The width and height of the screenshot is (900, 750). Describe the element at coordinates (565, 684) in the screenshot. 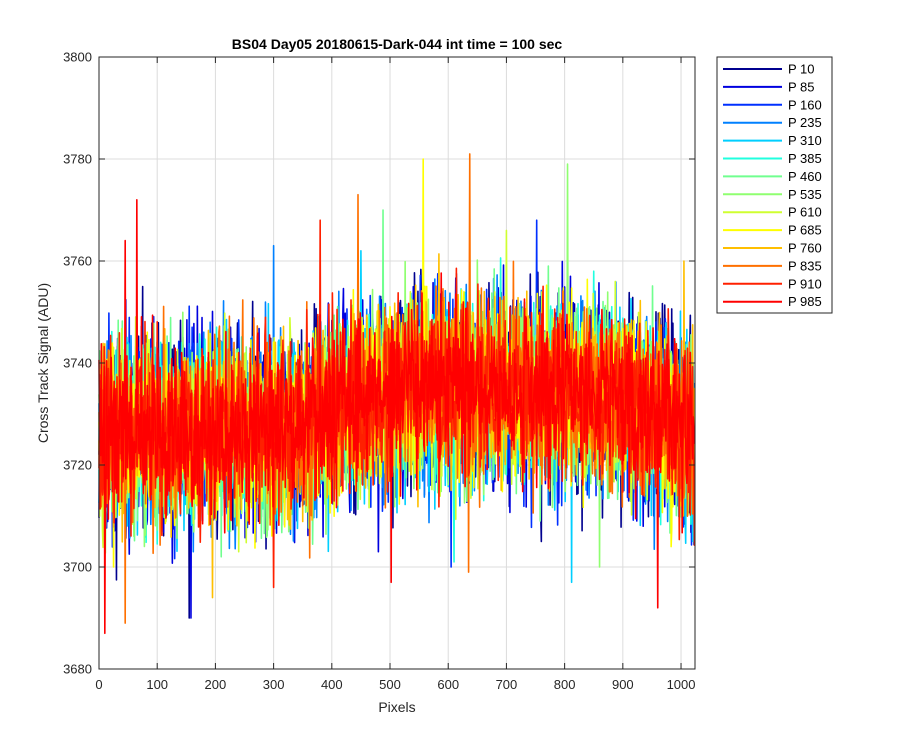

I see `x-tick-label: 800` at that location.